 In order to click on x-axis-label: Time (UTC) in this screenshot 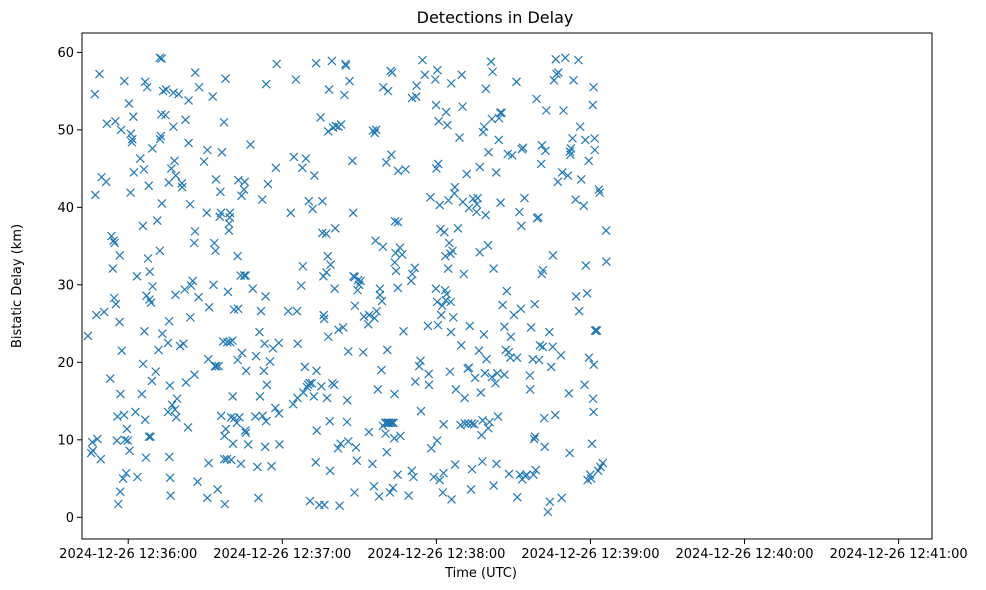, I will do `click(480, 573)`.